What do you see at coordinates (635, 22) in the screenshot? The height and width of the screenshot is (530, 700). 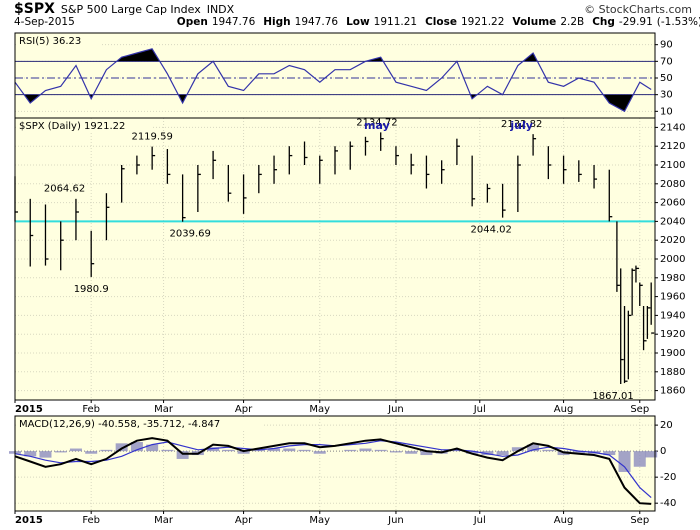 I see `quote-value: -29.91` at bounding box center [635, 22].